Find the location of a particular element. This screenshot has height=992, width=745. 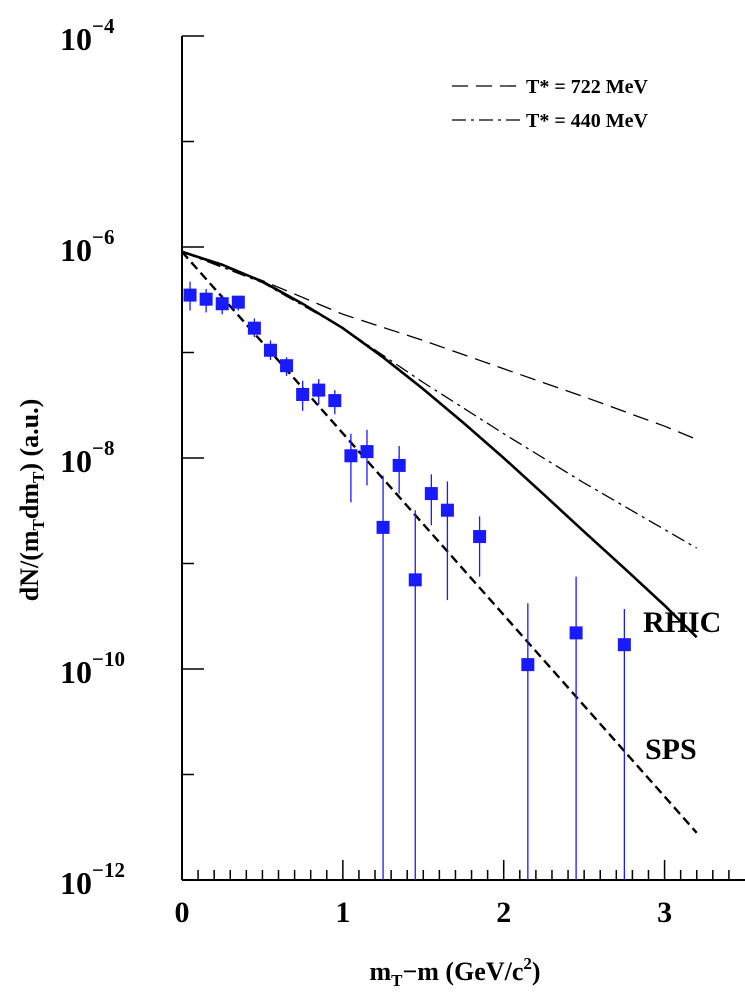

y-axis-label: dN/(mTdmT) (a.u.) is located at coordinates (31, 500).